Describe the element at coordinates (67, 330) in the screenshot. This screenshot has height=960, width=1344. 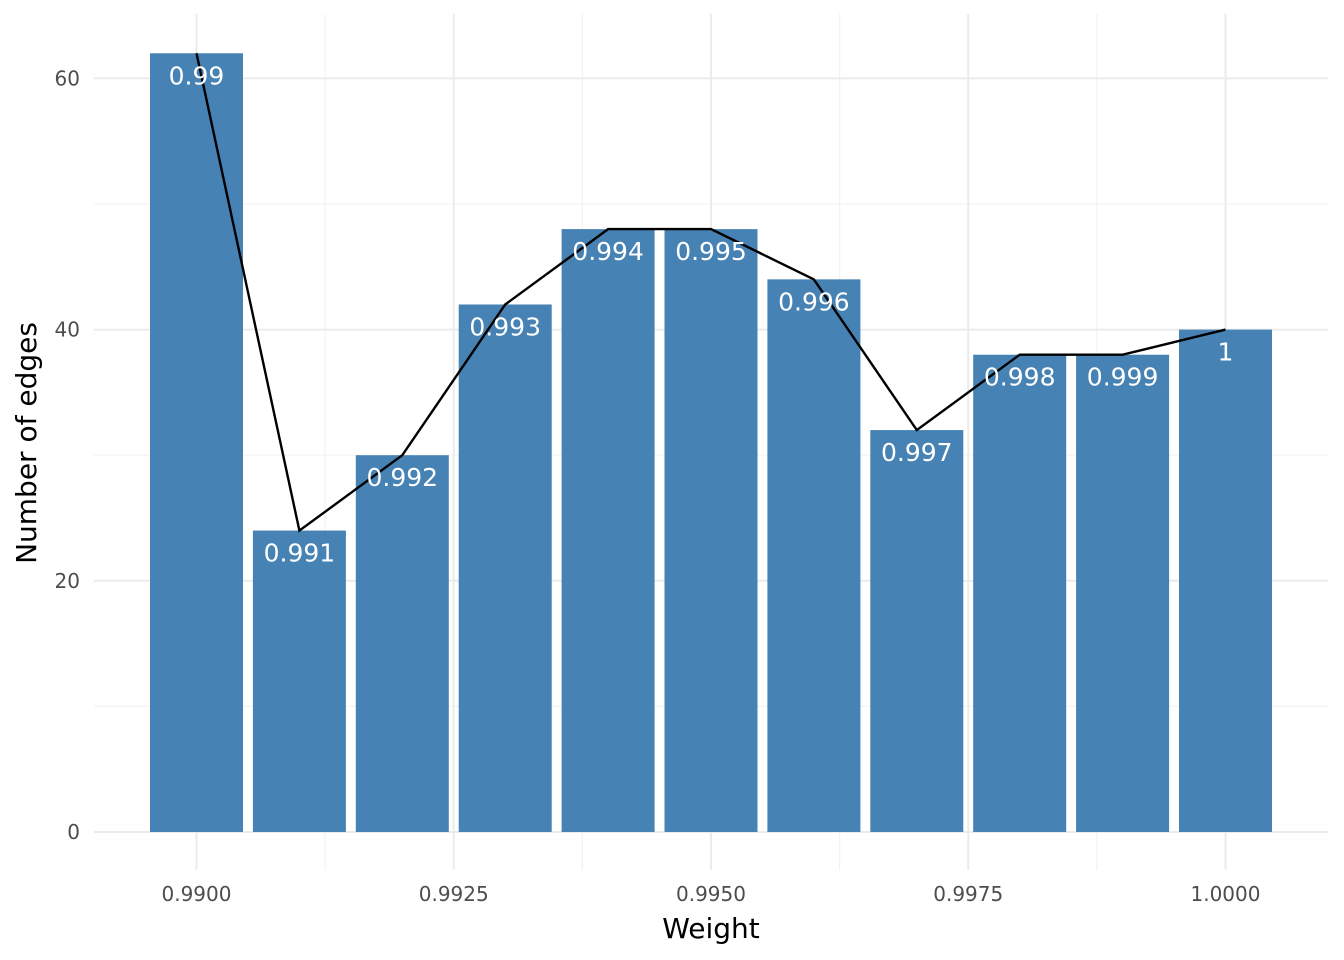
I see `y-tick-label: 40` at that location.